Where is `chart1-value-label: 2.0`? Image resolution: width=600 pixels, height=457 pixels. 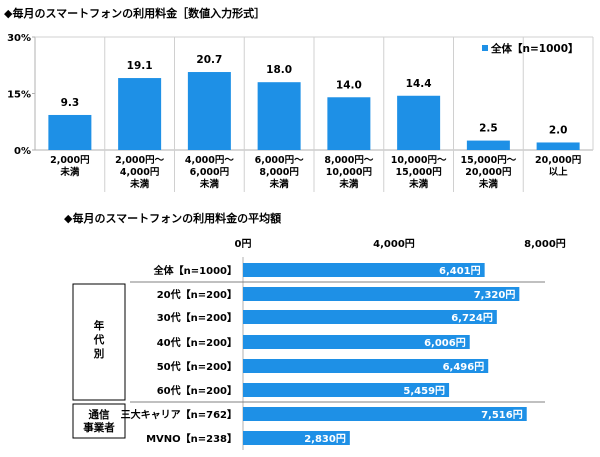 chart1-value-label: 2.0 is located at coordinates (558, 130).